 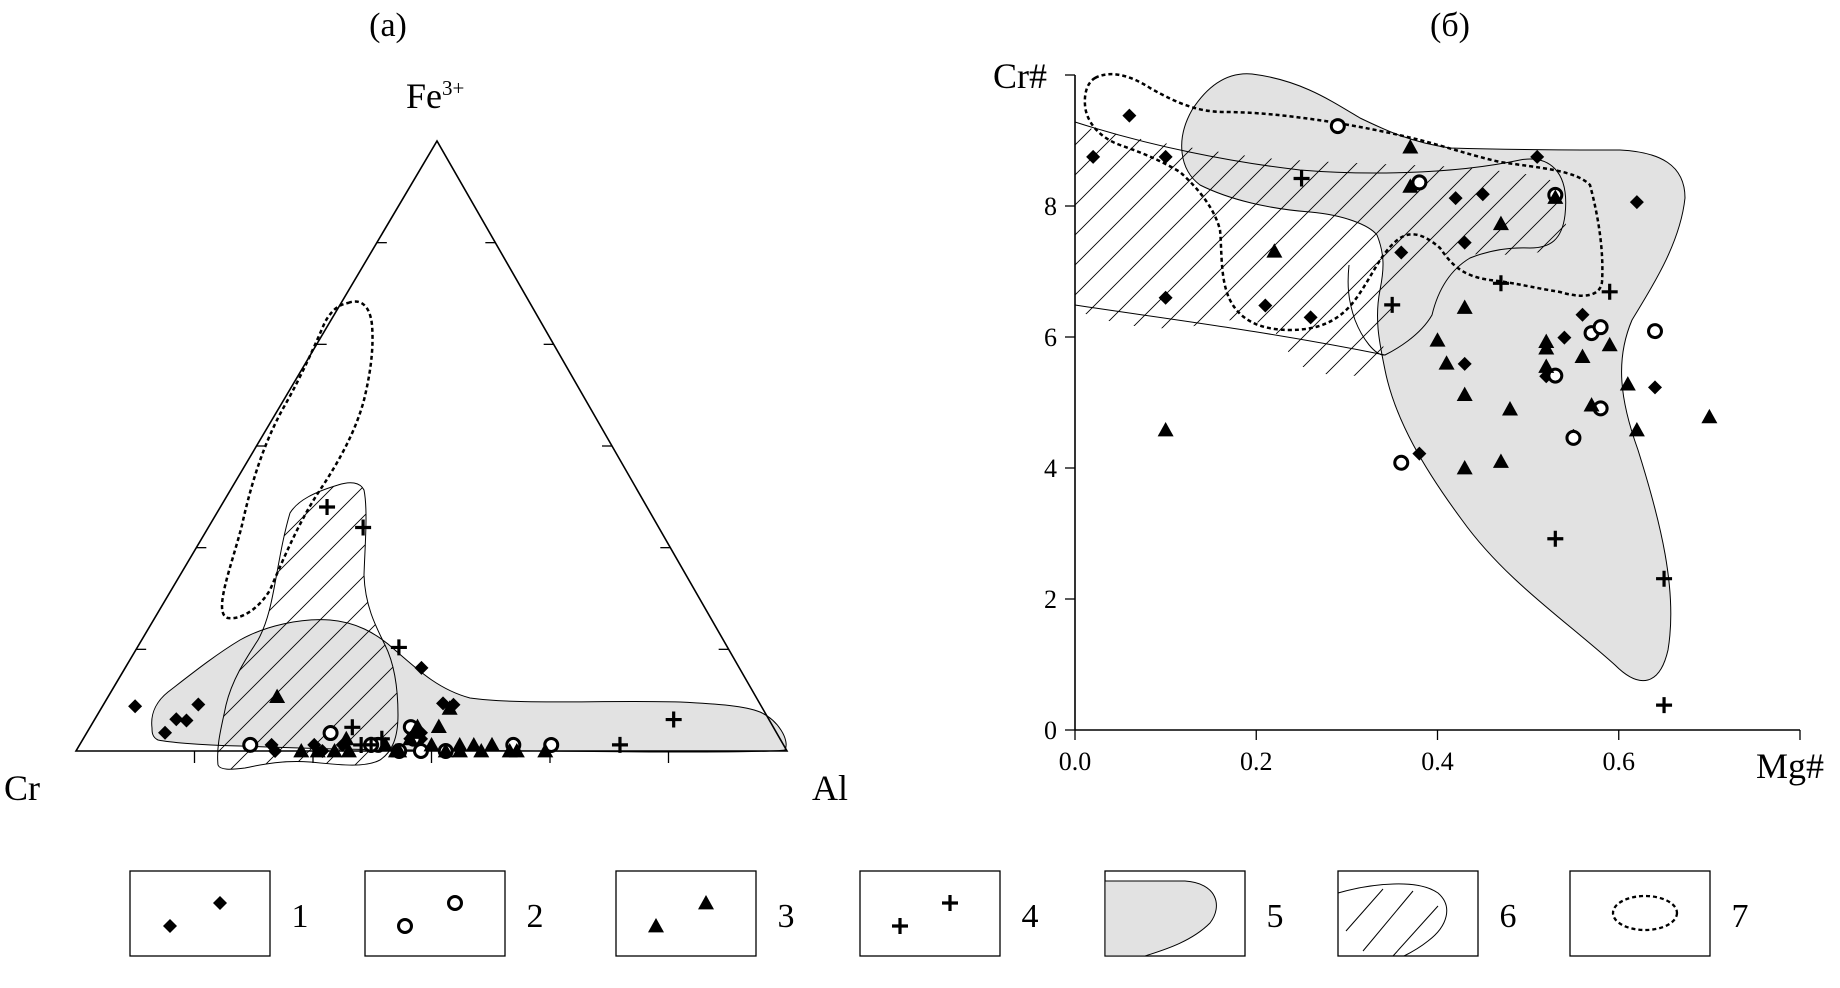 I want to click on vertex-left-label: Cr, so click(x=22, y=788).